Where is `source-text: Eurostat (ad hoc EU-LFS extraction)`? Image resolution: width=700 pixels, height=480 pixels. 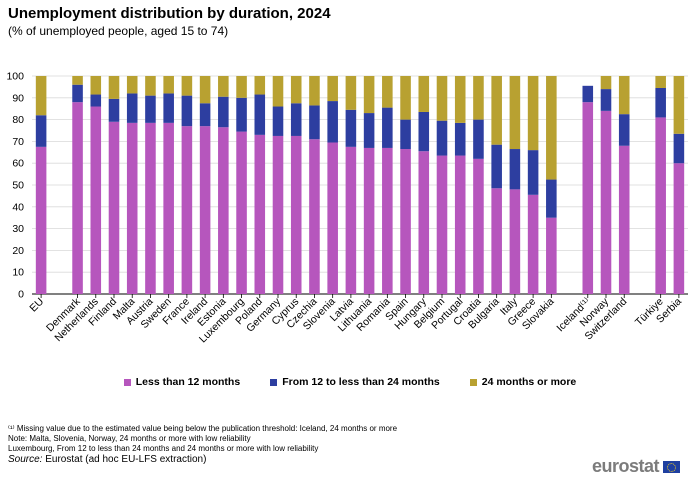 source-text: Eurostat (ad hoc EU-LFS extraction) is located at coordinates (124, 459).